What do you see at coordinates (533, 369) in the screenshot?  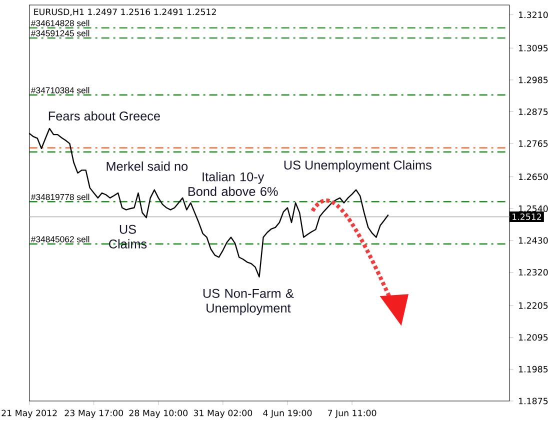 I see `y-tick-label: 1.1985` at bounding box center [533, 369].